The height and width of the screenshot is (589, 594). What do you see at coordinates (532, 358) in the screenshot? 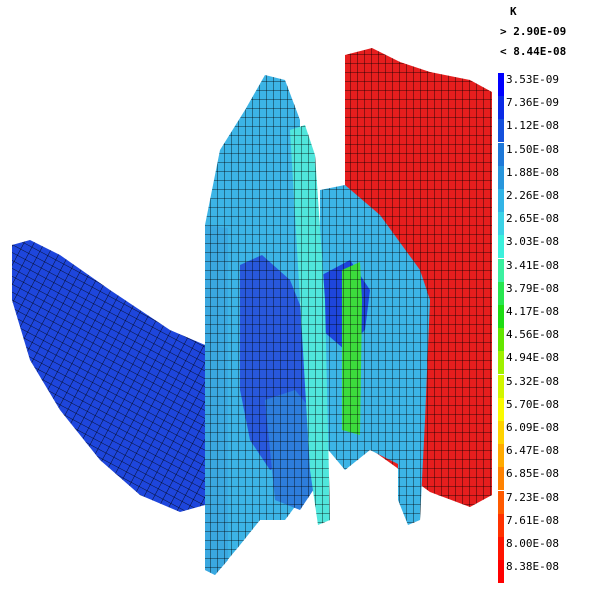
I see `legend-value-label: 4.94E-08` at bounding box center [532, 358].